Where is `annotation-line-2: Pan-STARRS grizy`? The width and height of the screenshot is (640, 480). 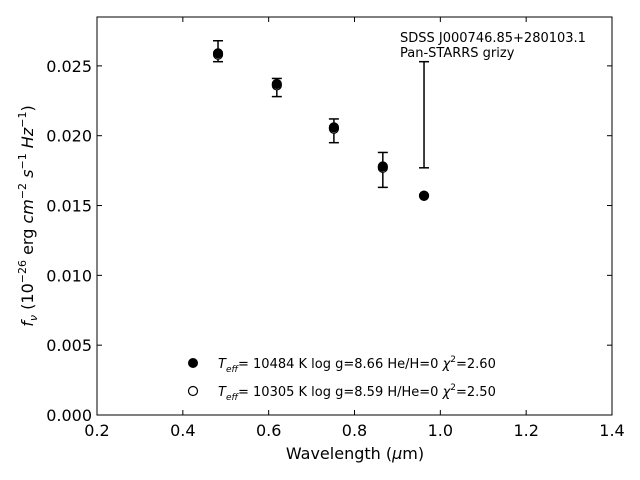
annotation-line-2: Pan-STARRS grizy is located at coordinates (457, 53).